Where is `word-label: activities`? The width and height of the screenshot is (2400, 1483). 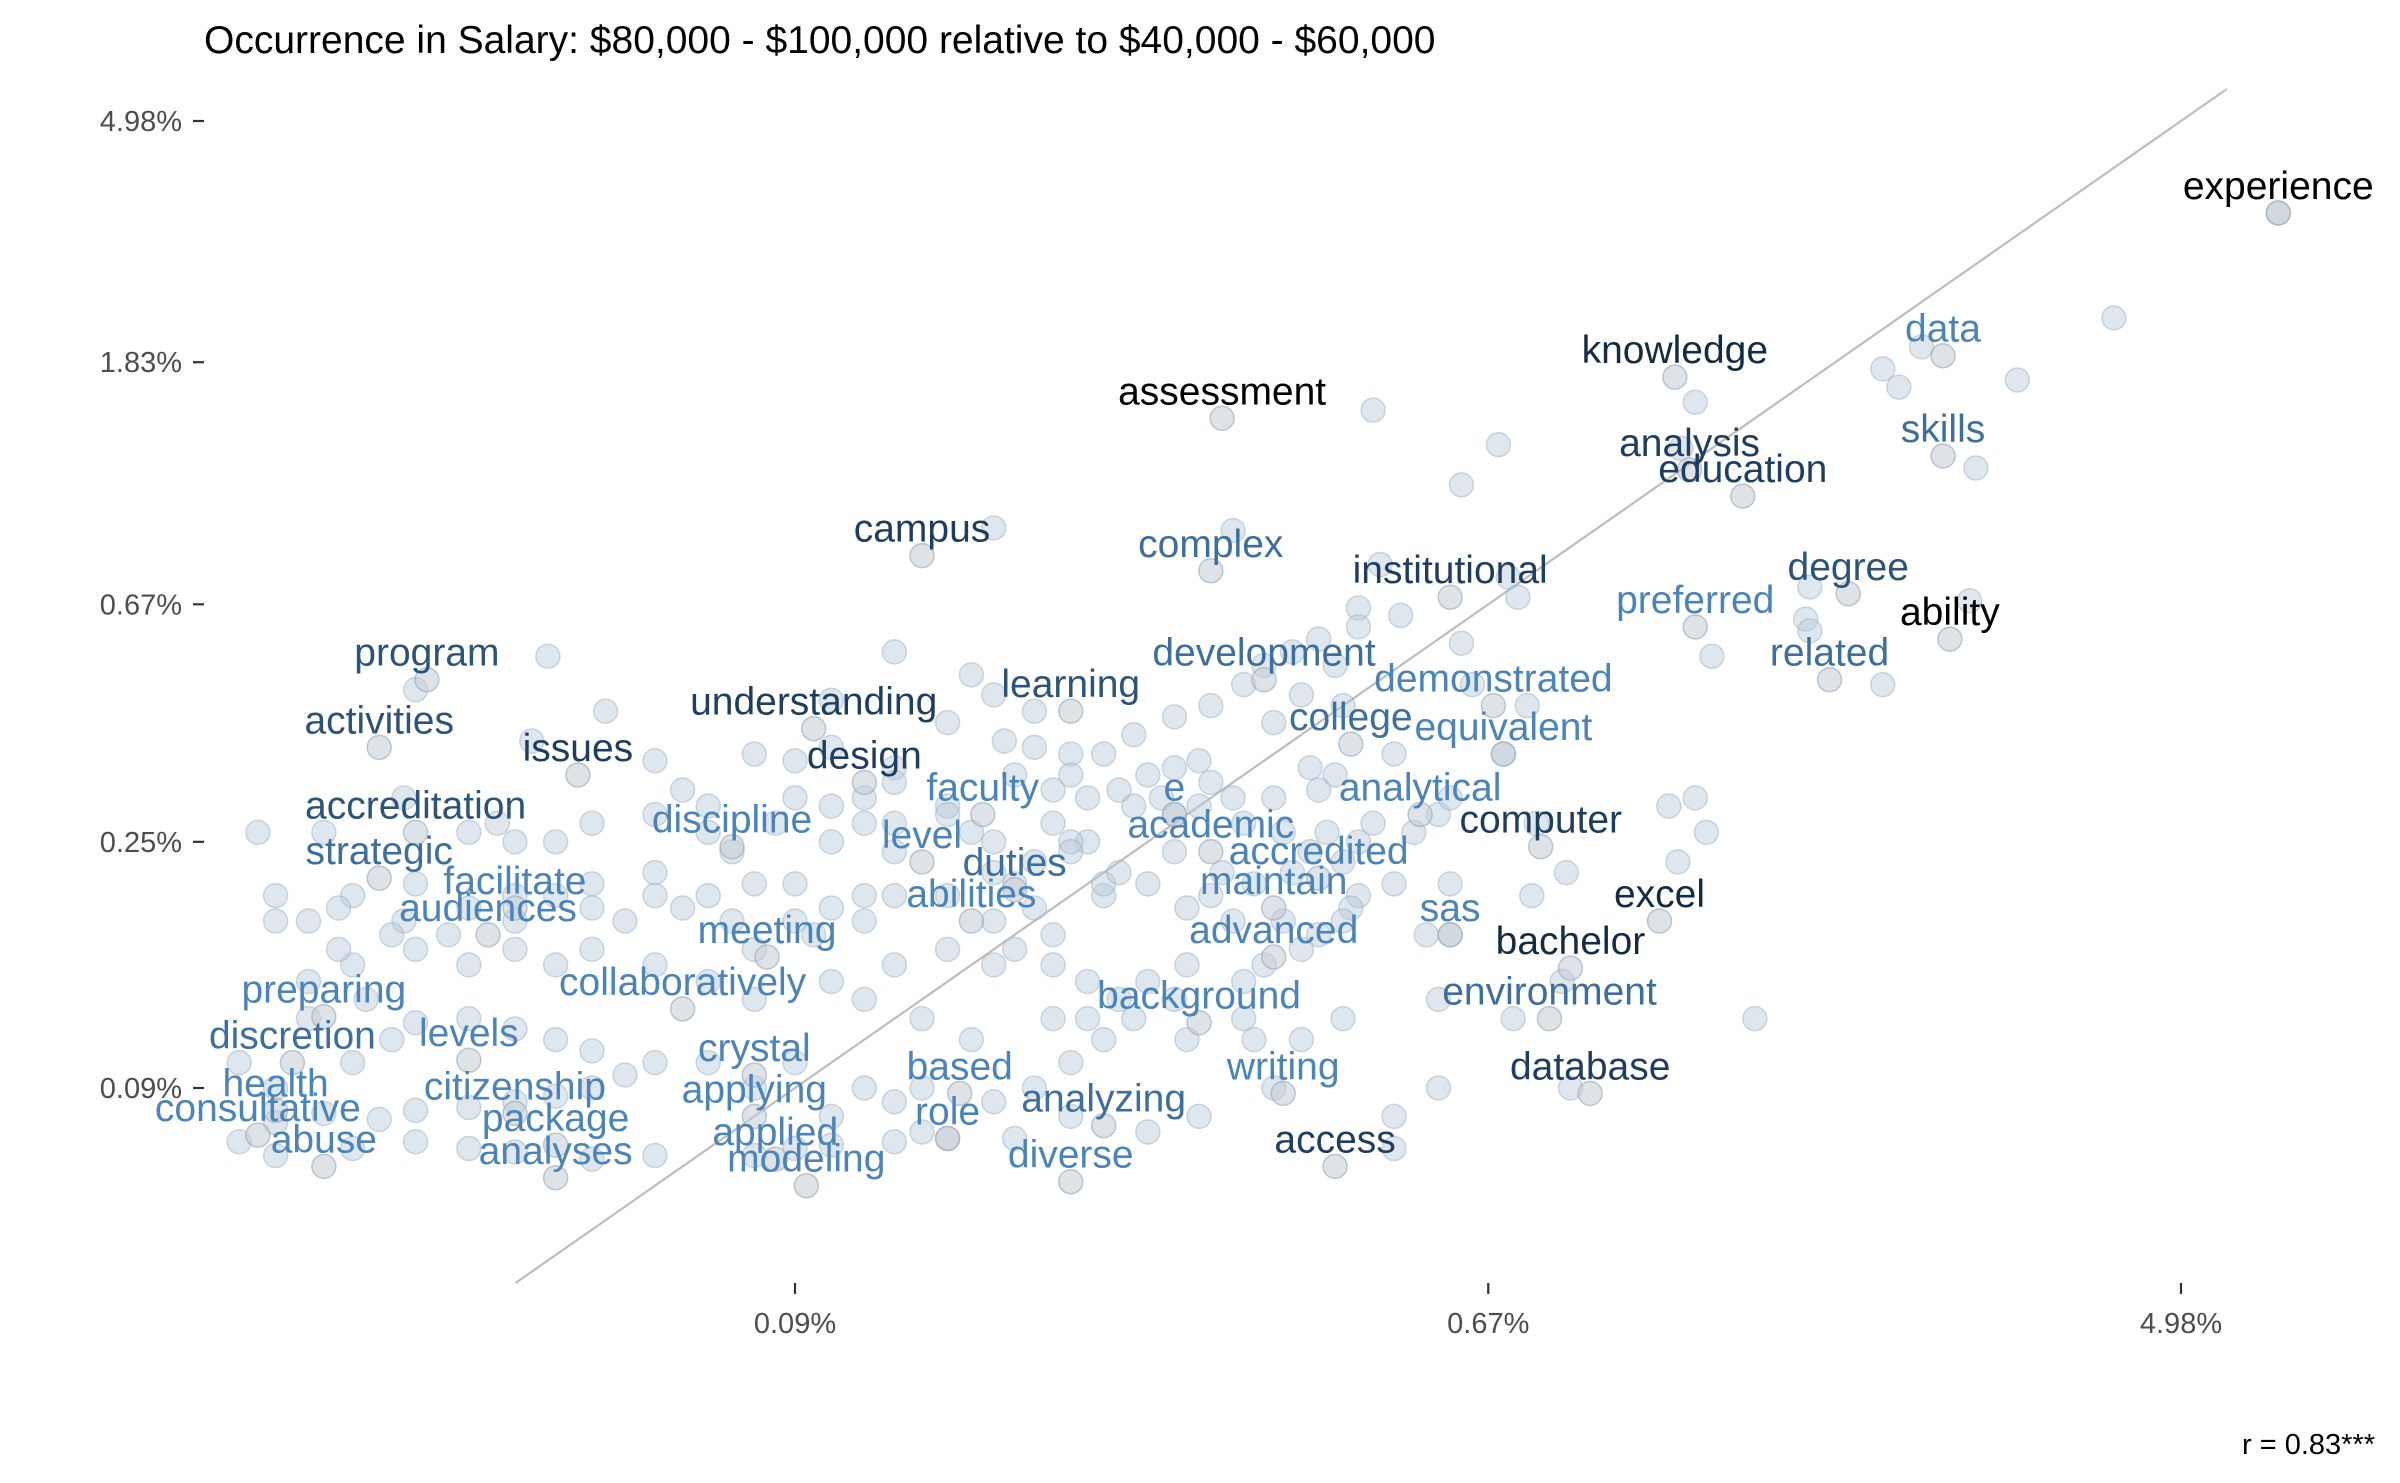 word-label: activities is located at coordinates (379, 720).